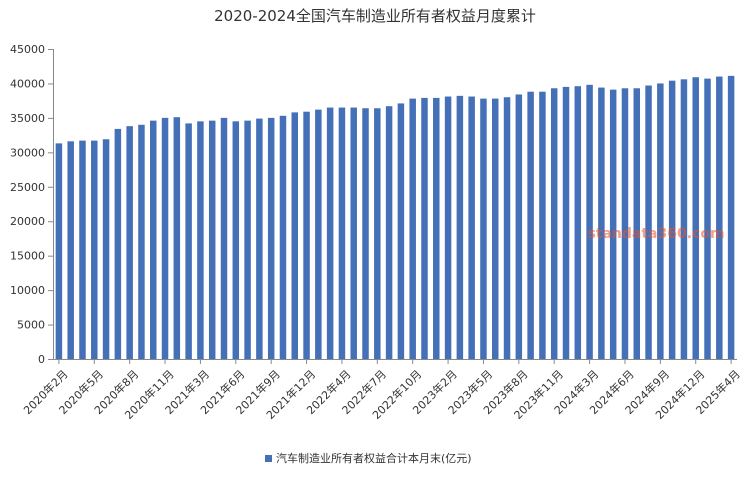 The image size is (750, 477). Describe the element at coordinates (375, 16) in the screenshot. I see `chart-title: 2020-2024全国汽车制造业所有者权益月度累计` at that location.